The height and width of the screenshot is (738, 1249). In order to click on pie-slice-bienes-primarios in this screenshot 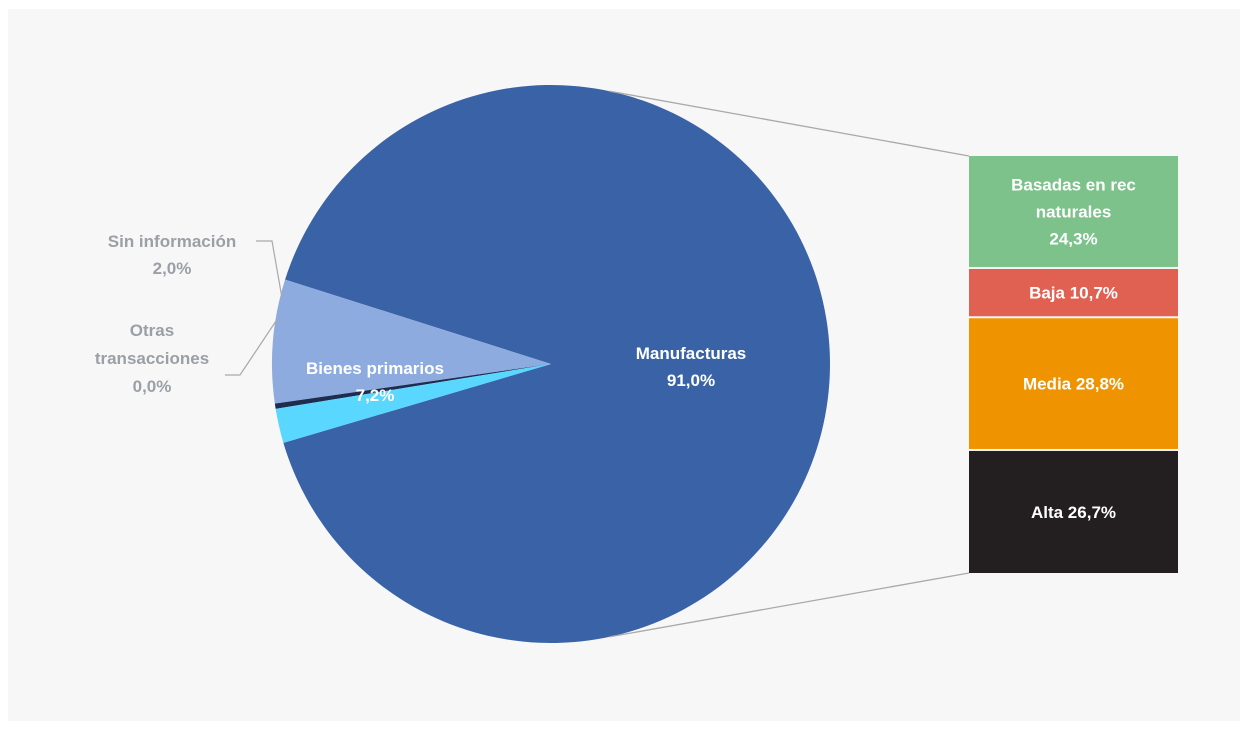, I will do `click(411, 341)`.